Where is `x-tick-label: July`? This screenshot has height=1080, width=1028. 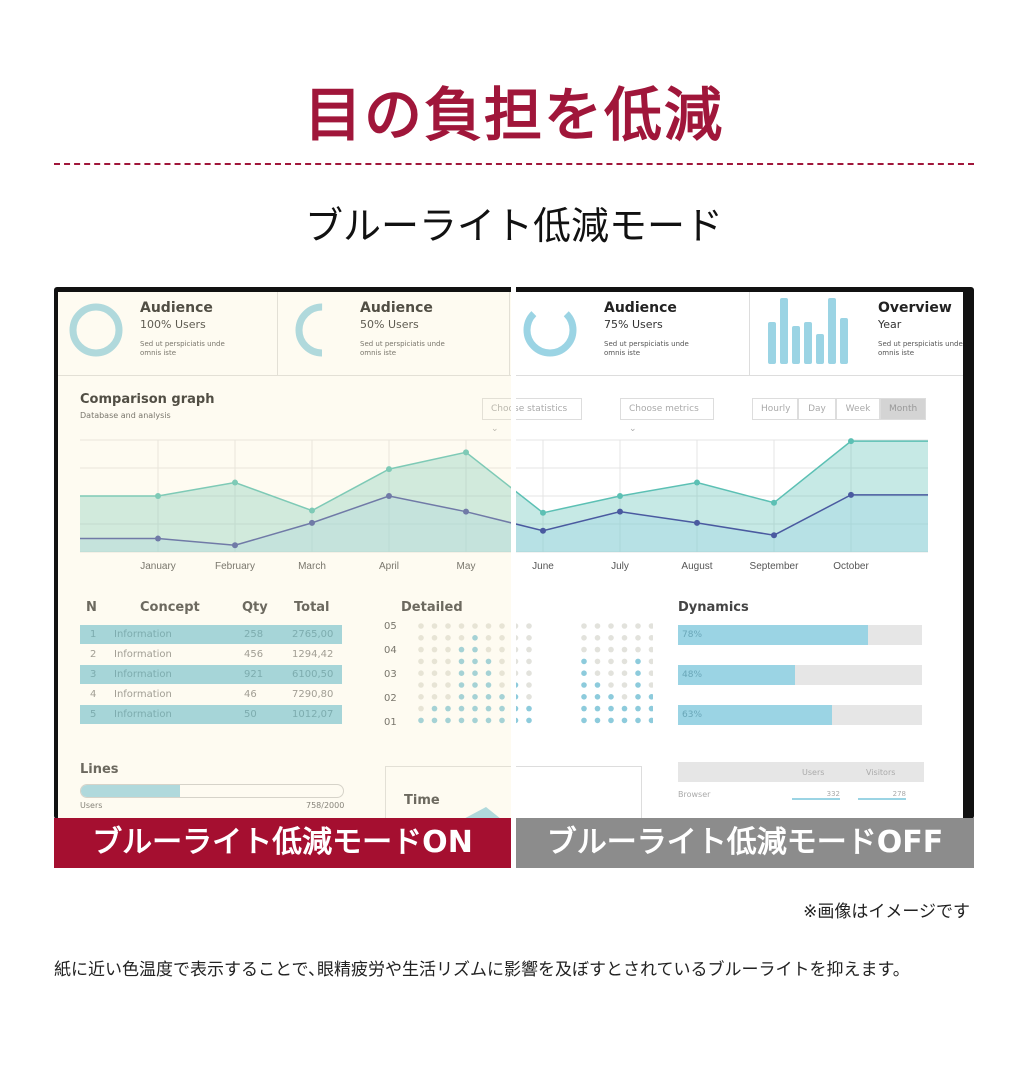
x-tick-label: July is located at coordinates (620, 566).